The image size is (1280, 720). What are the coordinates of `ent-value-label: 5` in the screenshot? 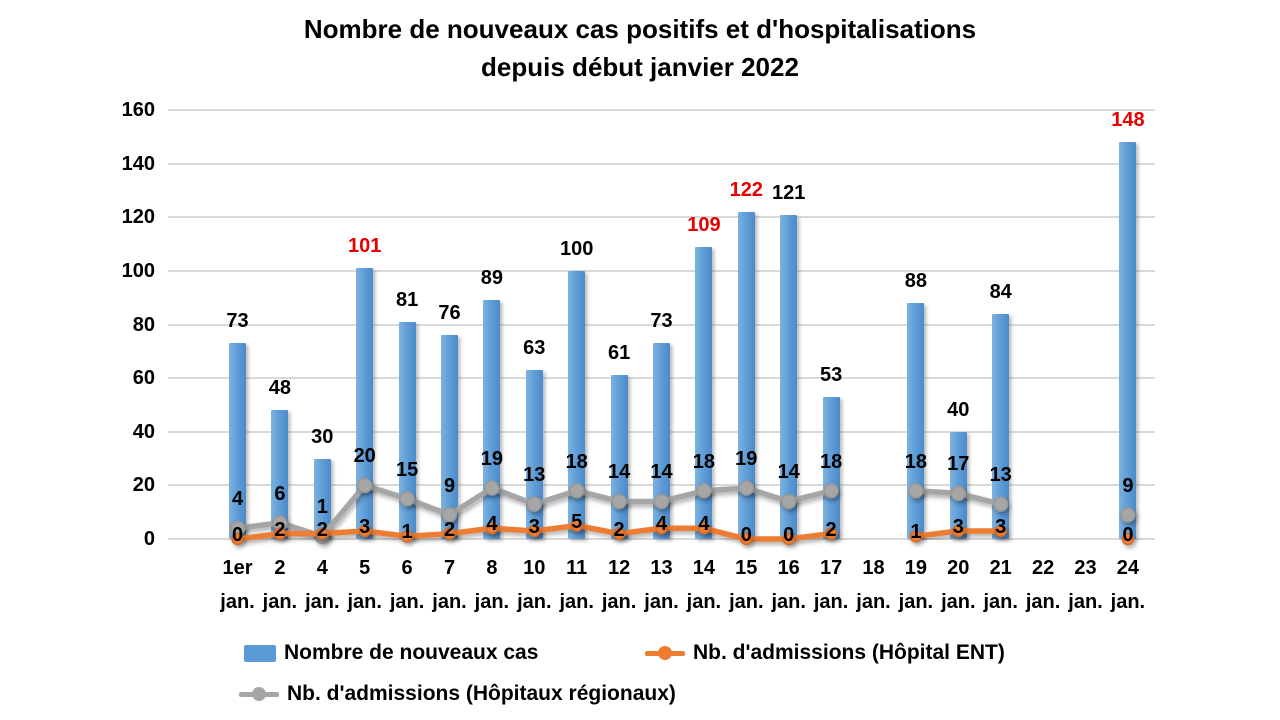 It's located at (577, 521).